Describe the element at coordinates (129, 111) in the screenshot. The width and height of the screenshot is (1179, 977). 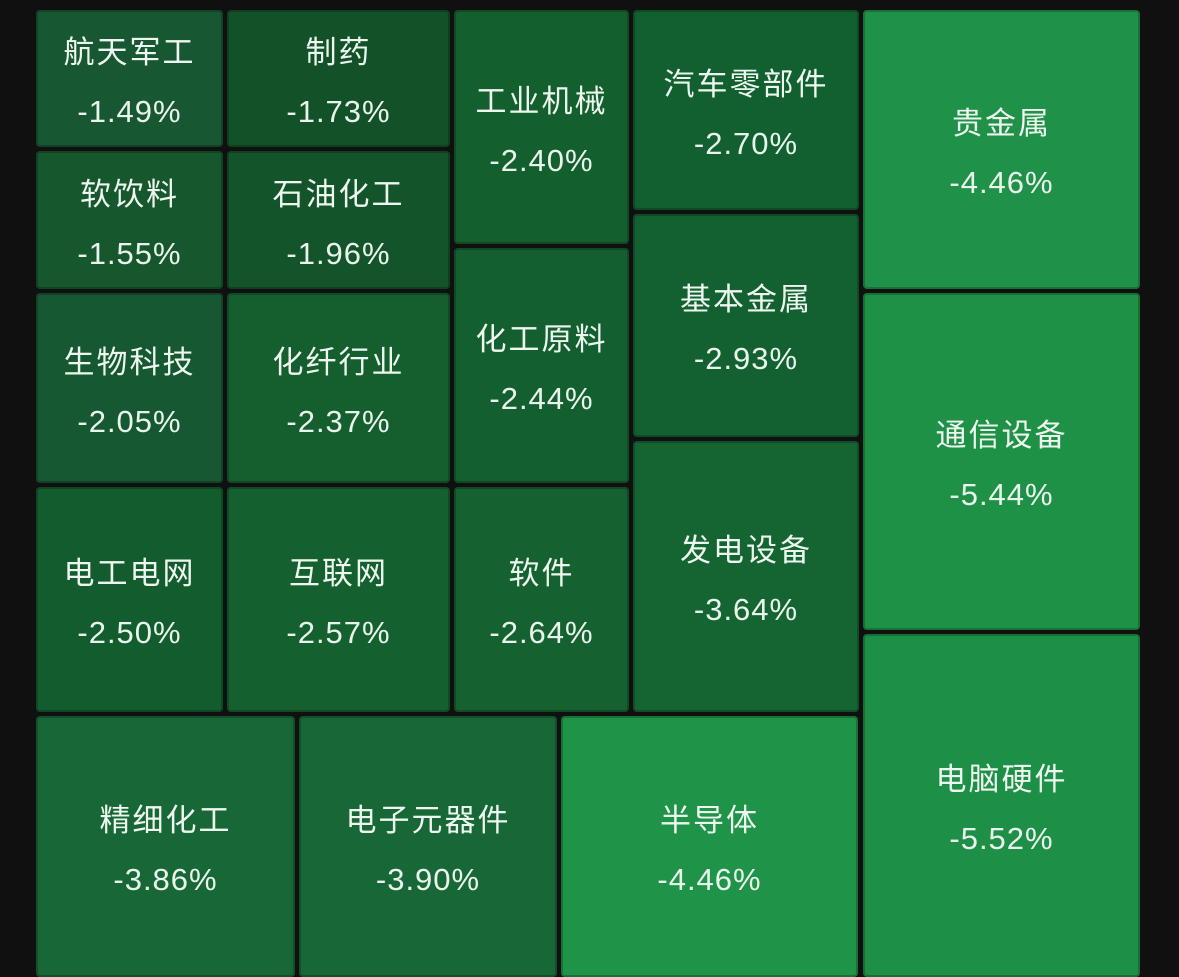
I see `sector-change: -1.49%` at that location.